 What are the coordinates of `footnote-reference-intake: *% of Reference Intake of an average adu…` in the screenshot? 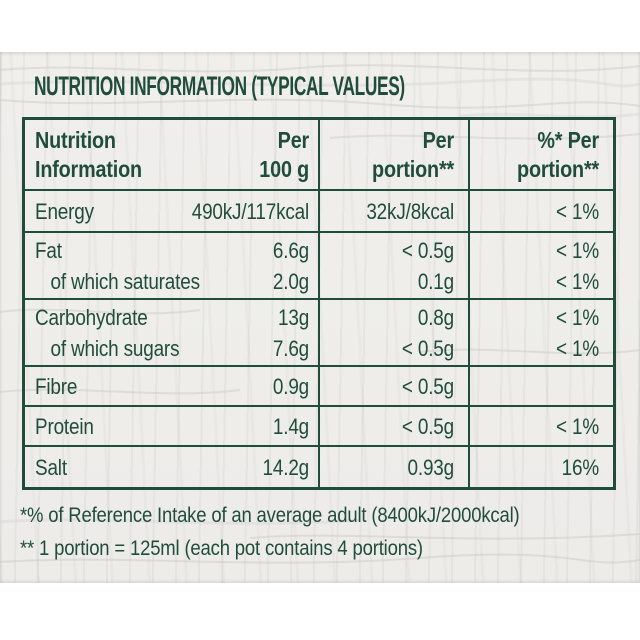 It's located at (270, 515).